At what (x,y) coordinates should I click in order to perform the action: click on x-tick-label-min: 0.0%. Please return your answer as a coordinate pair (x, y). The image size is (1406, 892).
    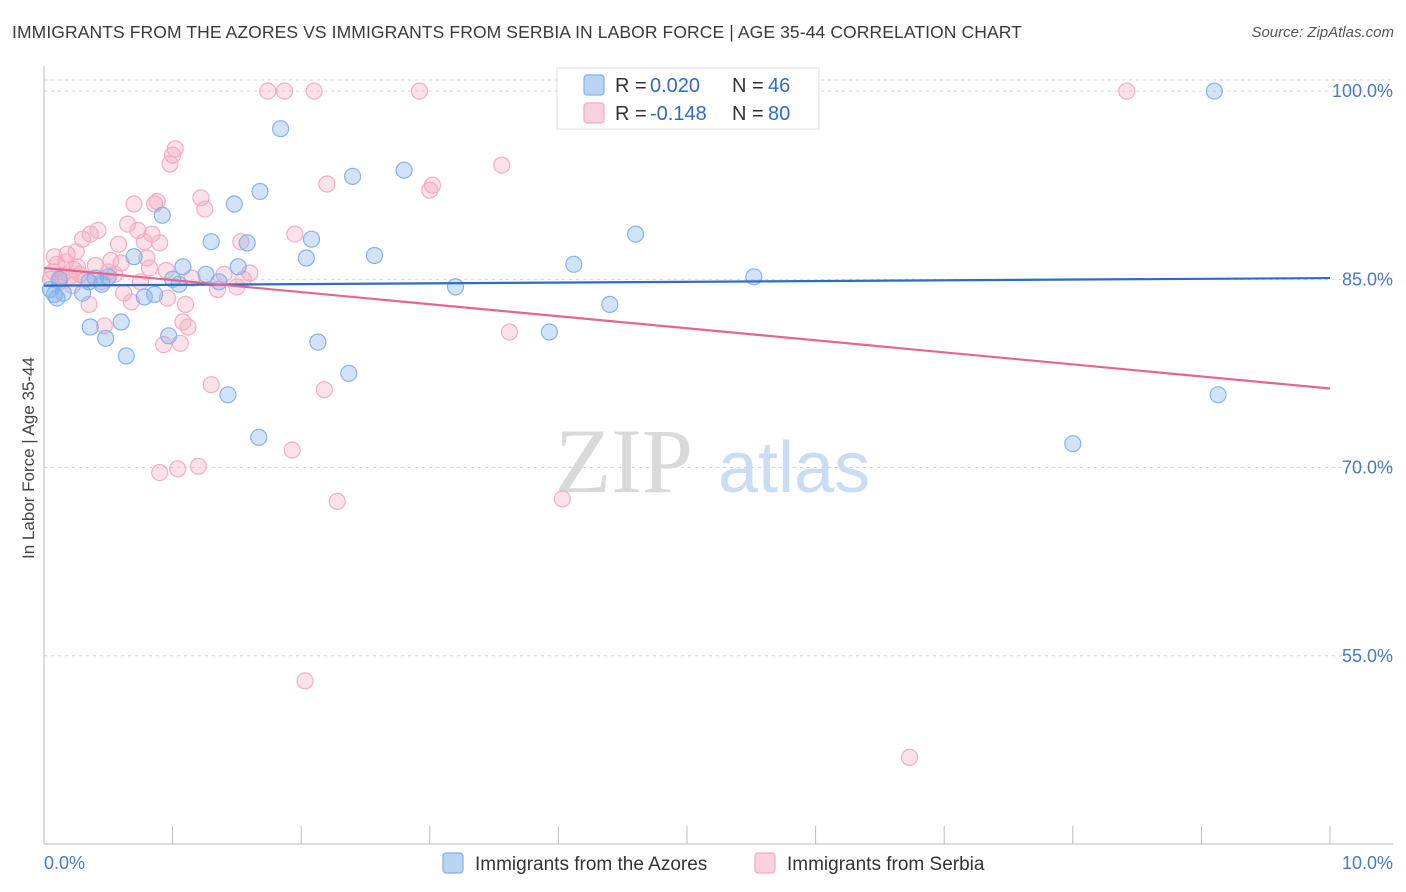
    Looking at the image, I should click on (64, 863).